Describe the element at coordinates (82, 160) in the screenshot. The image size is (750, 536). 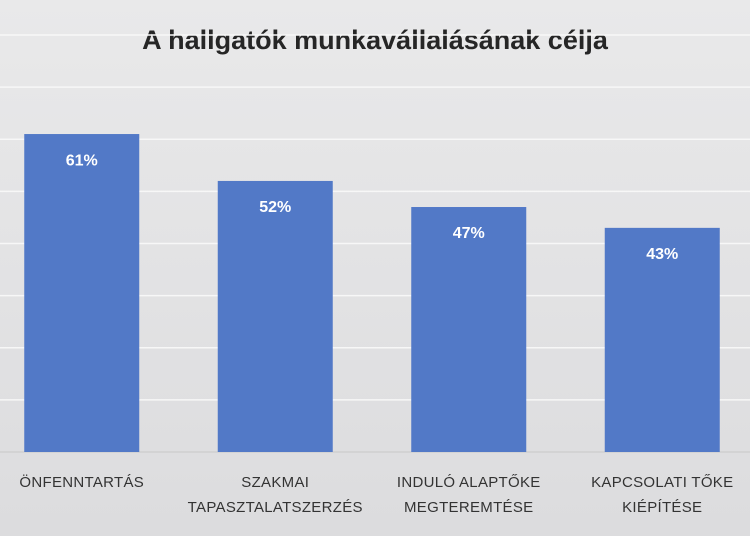
I see `value-label: 61%` at that location.